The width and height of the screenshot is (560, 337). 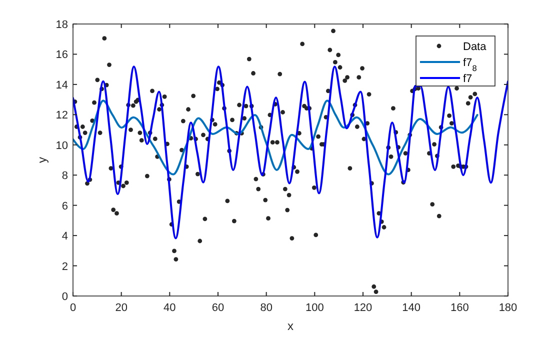 I want to click on legend-label: f7$_{8}$, so click(x=470, y=64).